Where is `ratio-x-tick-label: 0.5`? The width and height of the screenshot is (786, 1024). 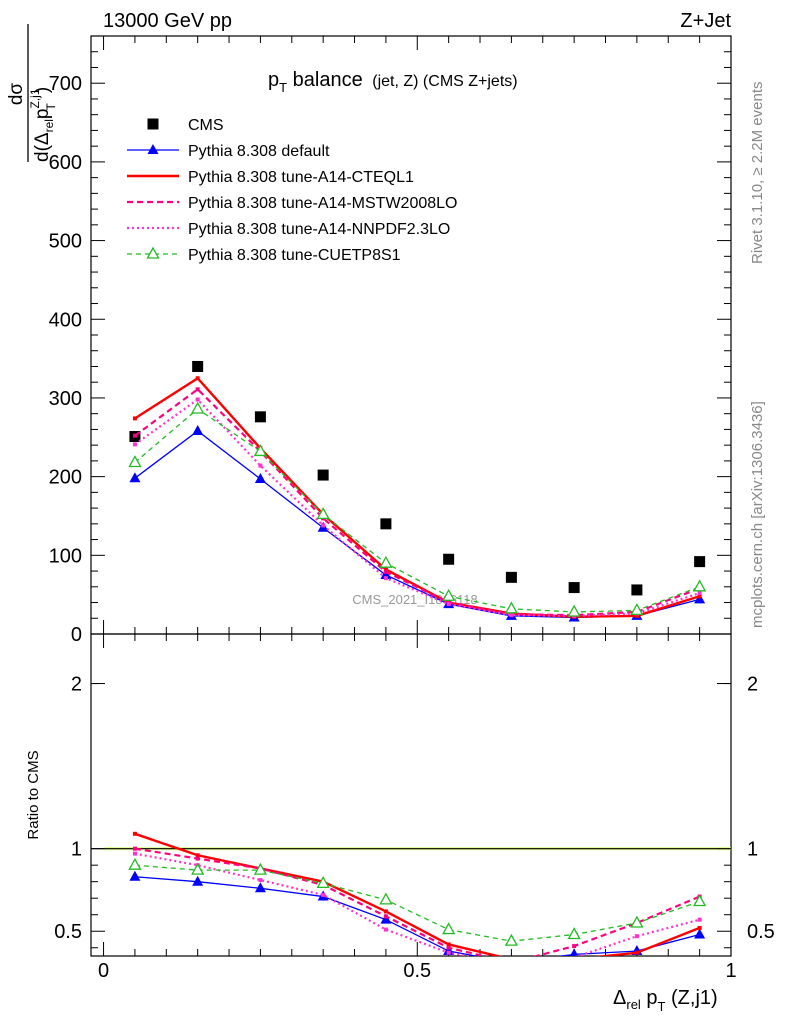 ratio-x-tick-label: 0.5 is located at coordinates (417, 971).